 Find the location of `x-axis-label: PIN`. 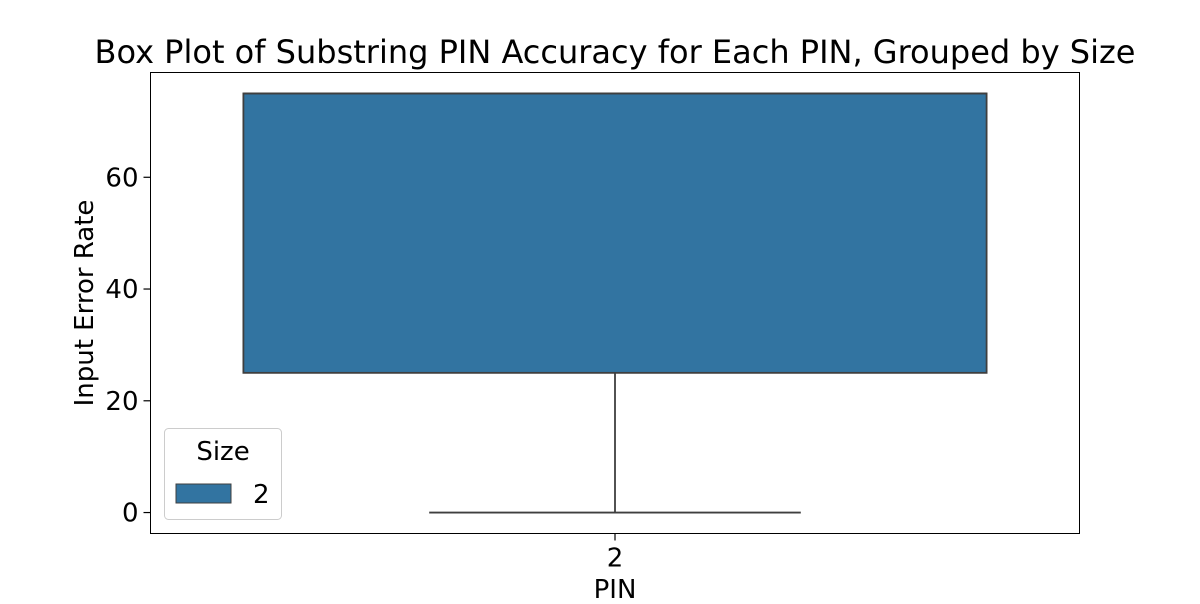

x-axis-label: PIN is located at coordinates (615, 587).